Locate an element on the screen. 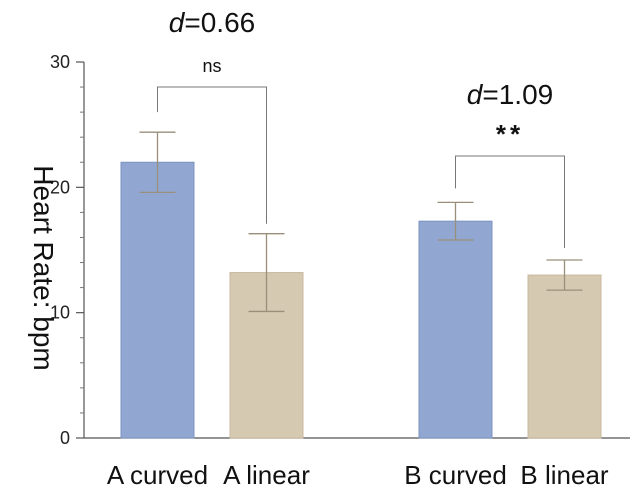 The height and width of the screenshot is (500, 643). x-tick-label: B linear is located at coordinates (564, 475).